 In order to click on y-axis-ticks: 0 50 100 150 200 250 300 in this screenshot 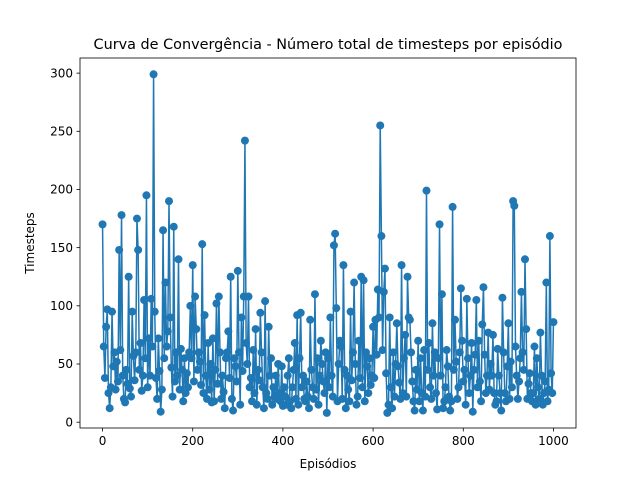, I will do `click(65, 247)`.